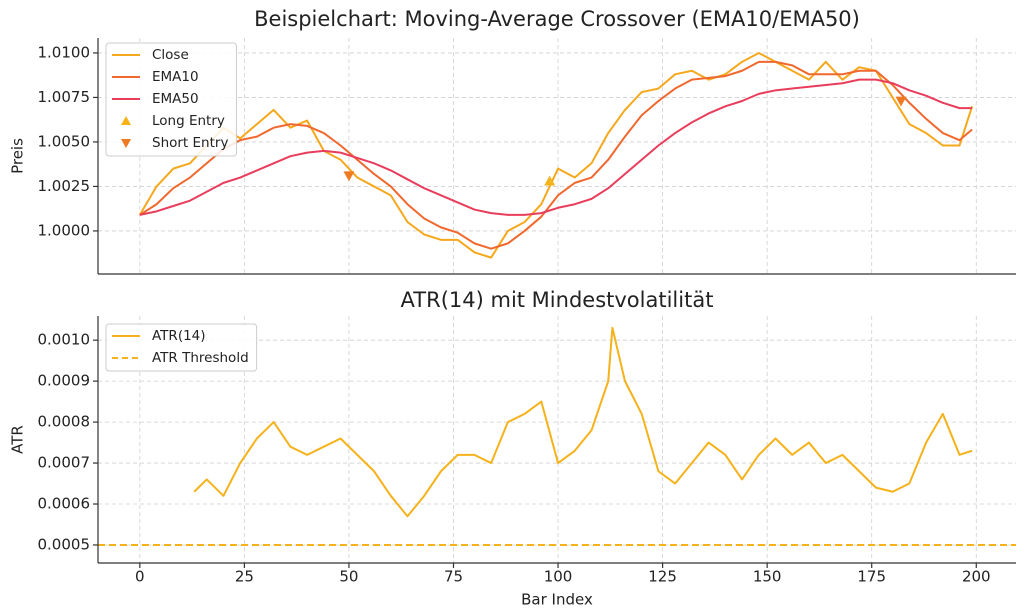  I want to click on y-tick-label: 1.0000, so click(64, 230).